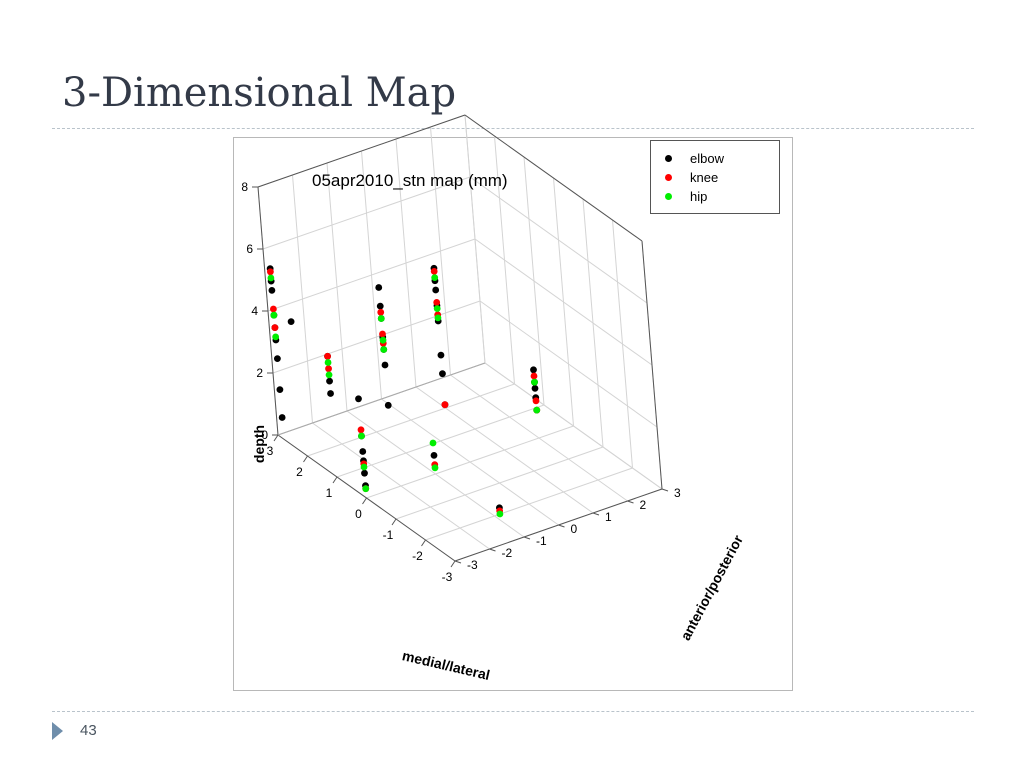  Describe the element at coordinates (668, 158) in the screenshot. I see `legend-marker-elbow` at that location.